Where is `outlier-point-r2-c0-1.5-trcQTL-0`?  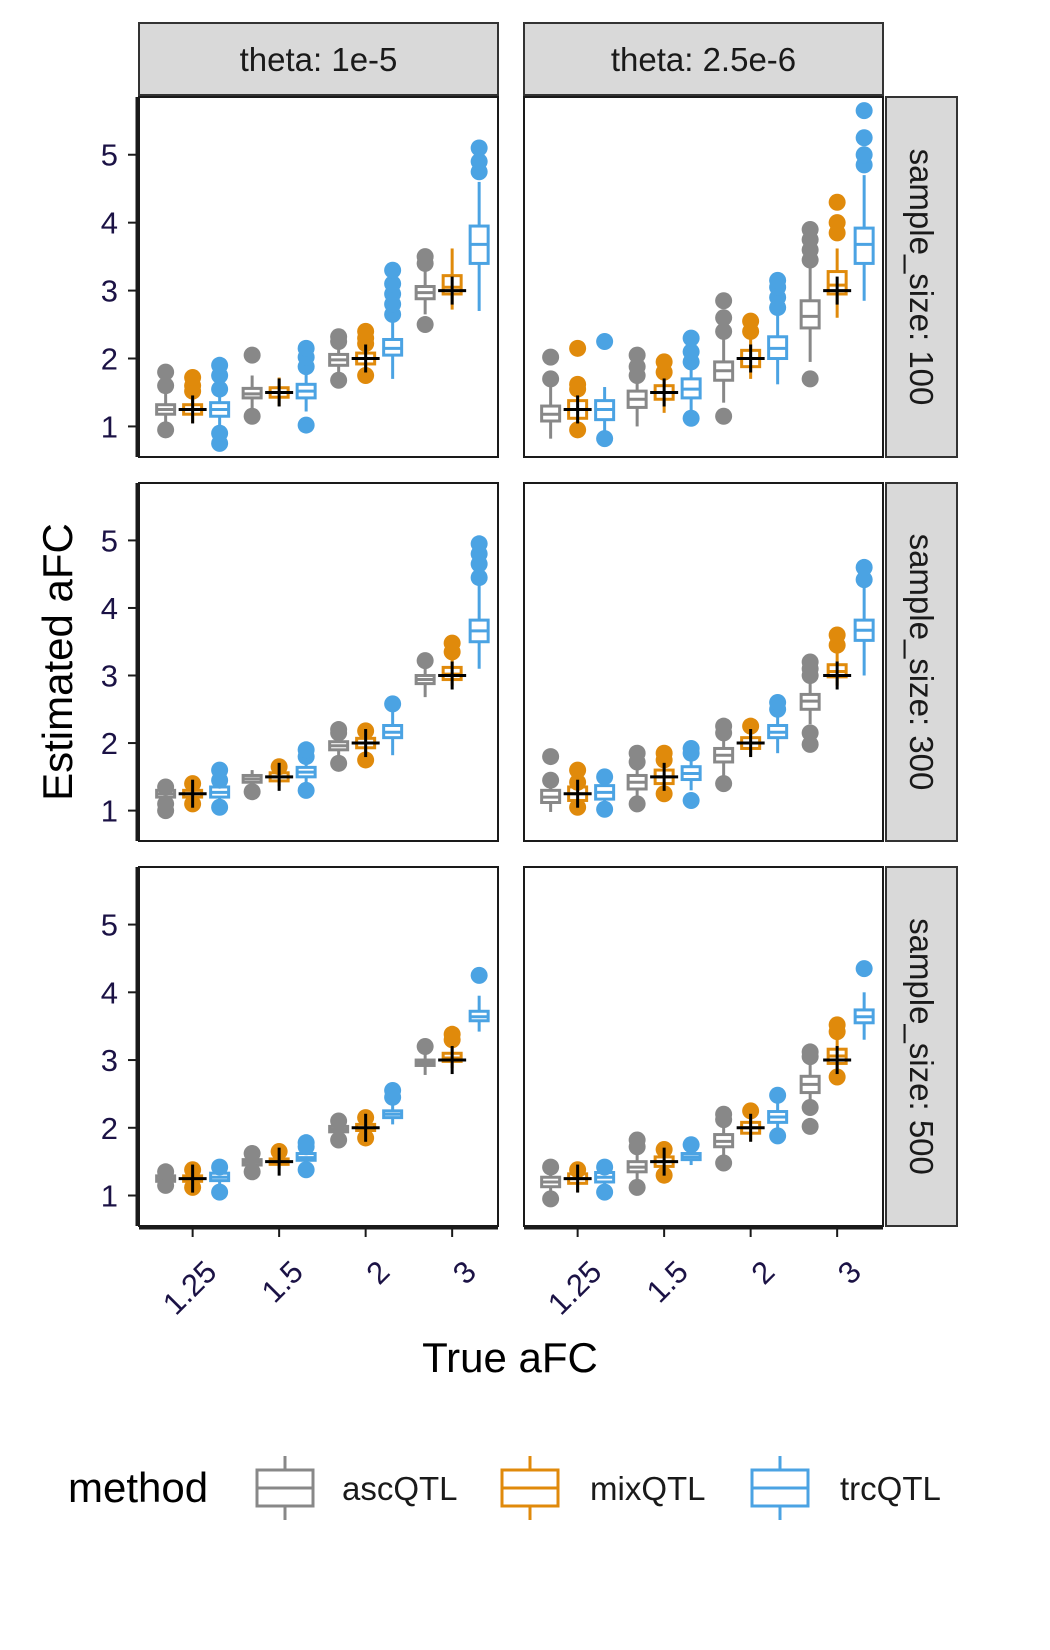 outlier-point-r2-c0-1.5-trcQTL-0 is located at coordinates (306, 1170).